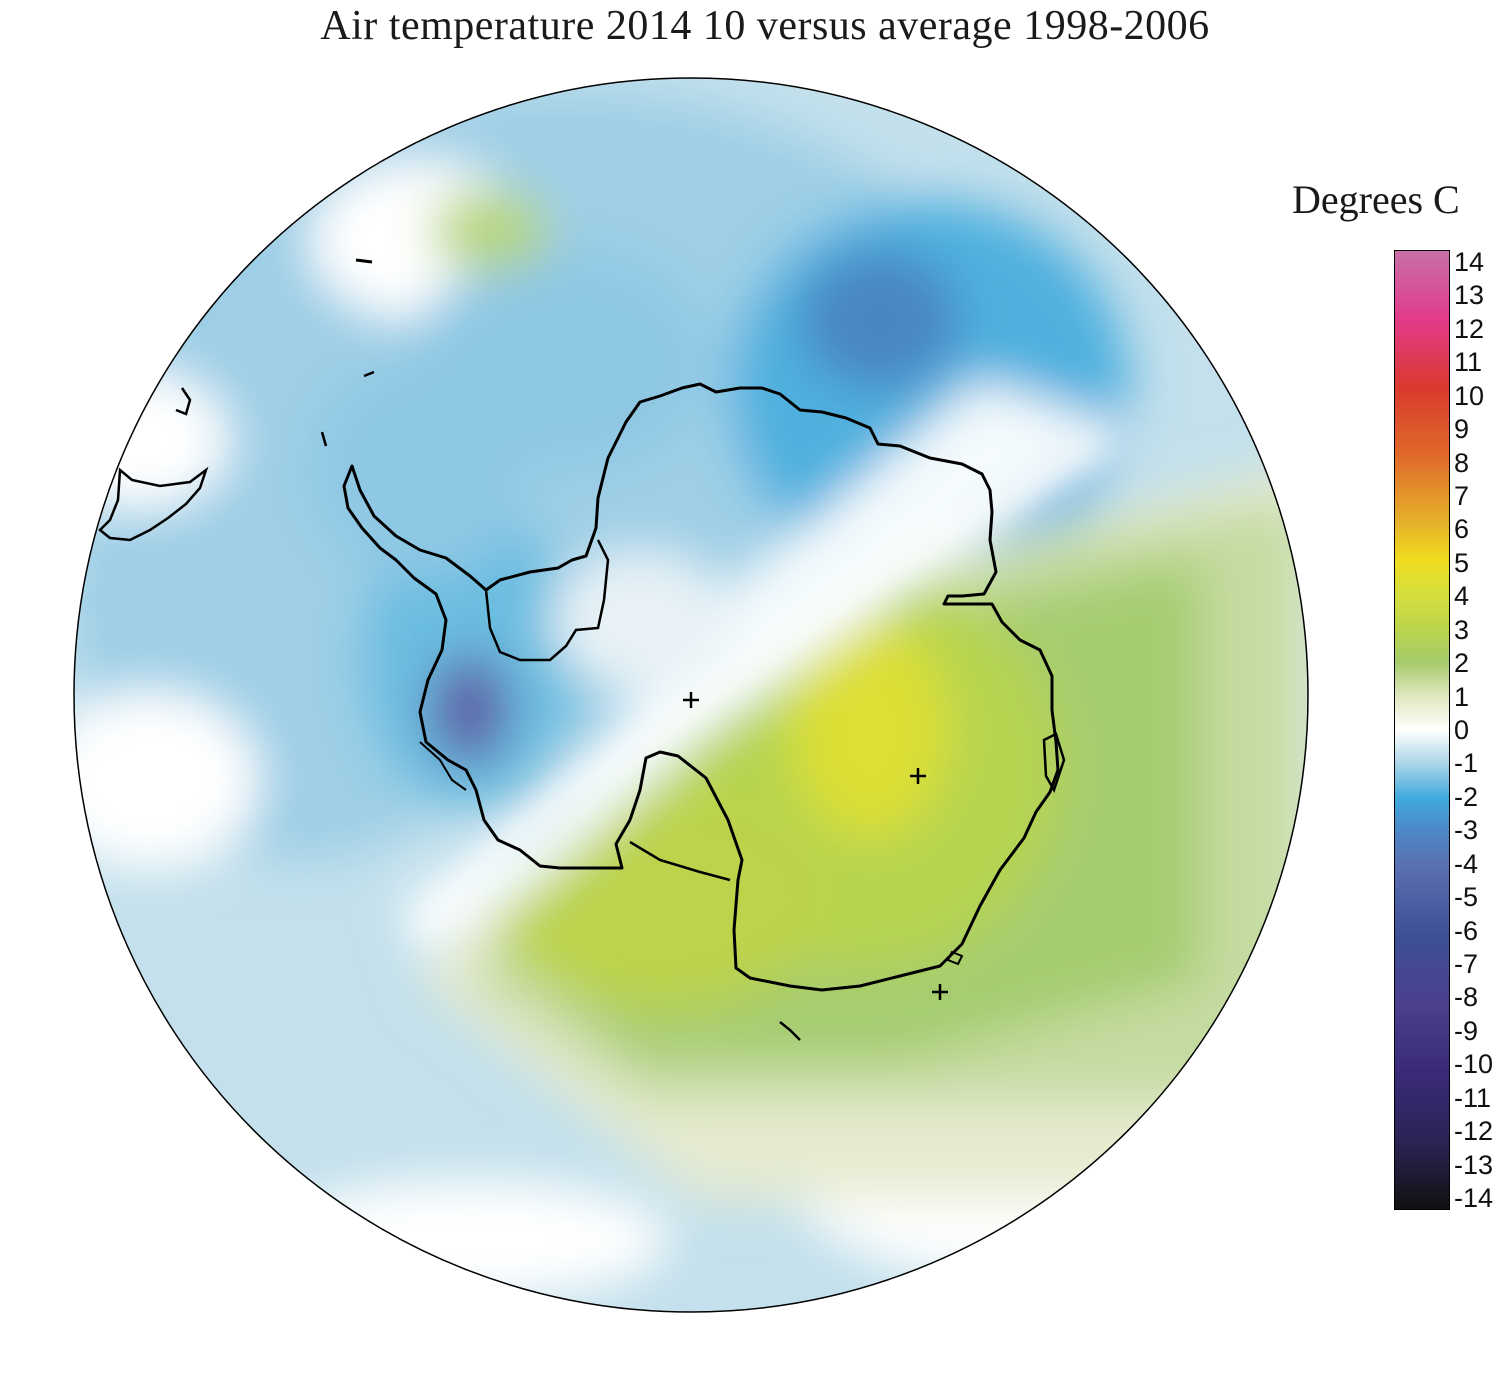  What do you see at coordinates (1469, 262) in the screenshot?
I see `color-scale-tick: 14` at bounding box center [1469, 262].